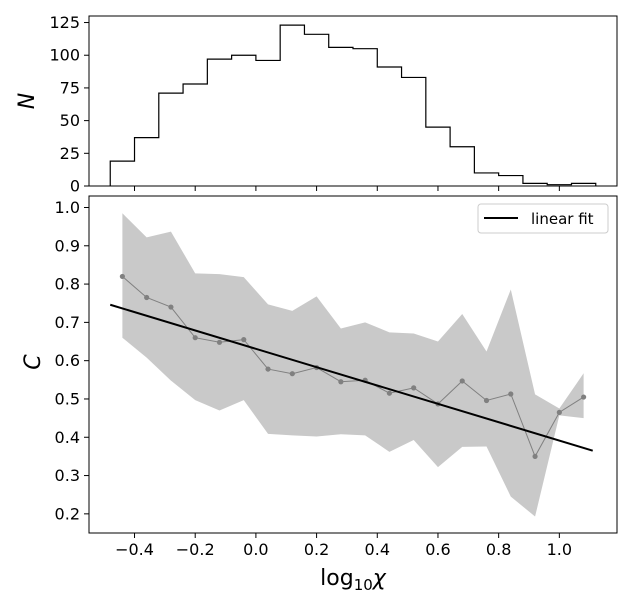 The width and height of the screenshot is (631, 603). What do you see at coordinates (195, 549) in the screenshot?
I see `main-x-tick-label: −0.2` at bounding box center [195, 549].